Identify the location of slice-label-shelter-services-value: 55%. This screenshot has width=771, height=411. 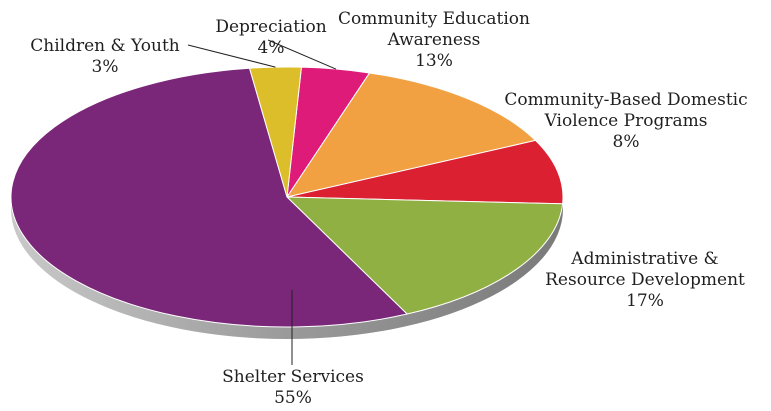
(293, 398).